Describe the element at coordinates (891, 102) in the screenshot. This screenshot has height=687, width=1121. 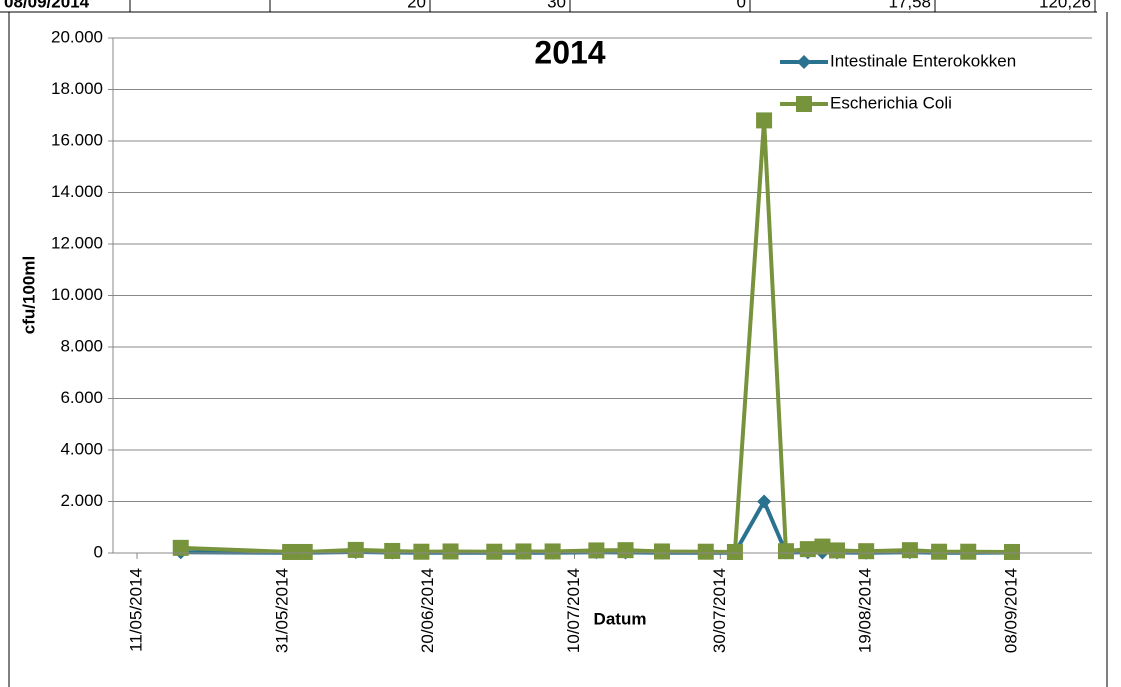
I see `legend-label: Escherichia Coli` at that location.